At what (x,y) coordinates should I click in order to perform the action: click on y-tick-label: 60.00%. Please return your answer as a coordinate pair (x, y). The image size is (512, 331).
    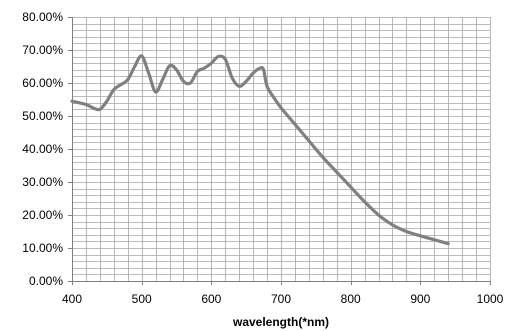
    Looking at the image, I should click on (42, 83).